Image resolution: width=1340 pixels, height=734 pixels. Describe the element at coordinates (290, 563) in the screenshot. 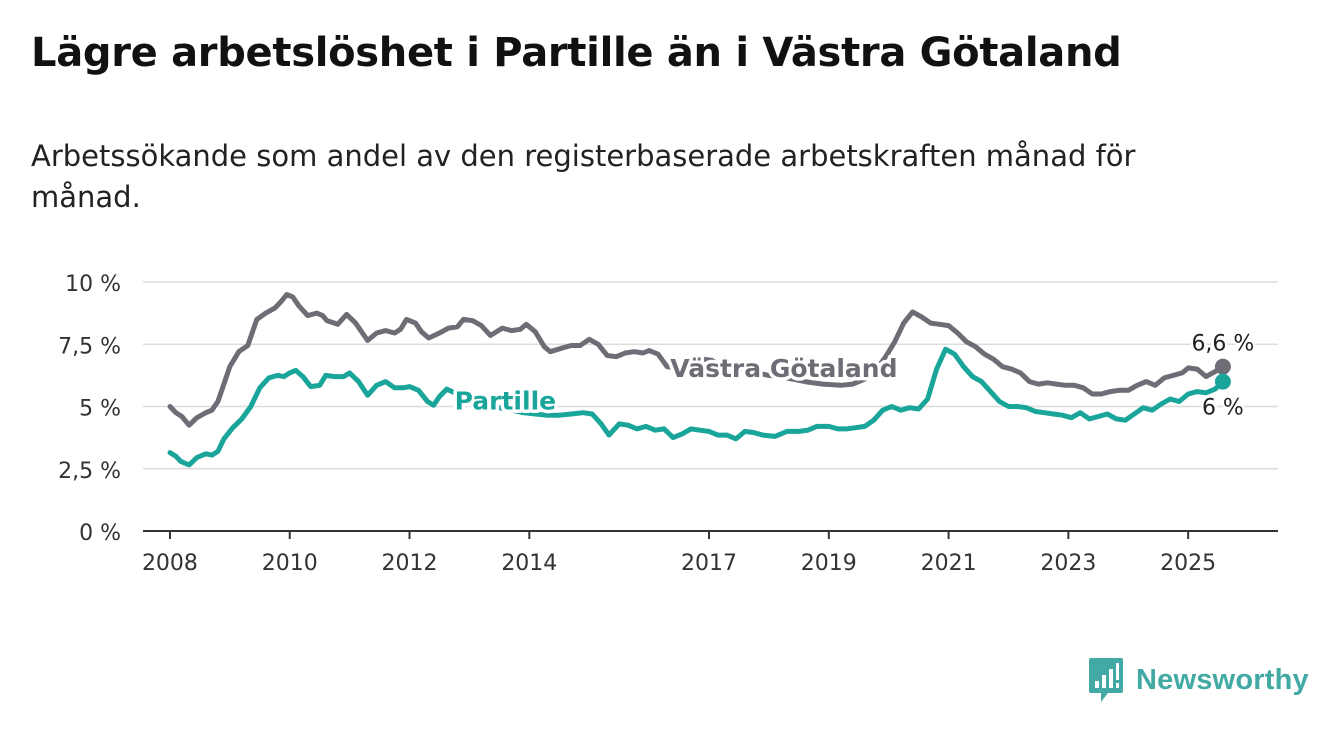

I see `x-tick-label: 2010` at that location.